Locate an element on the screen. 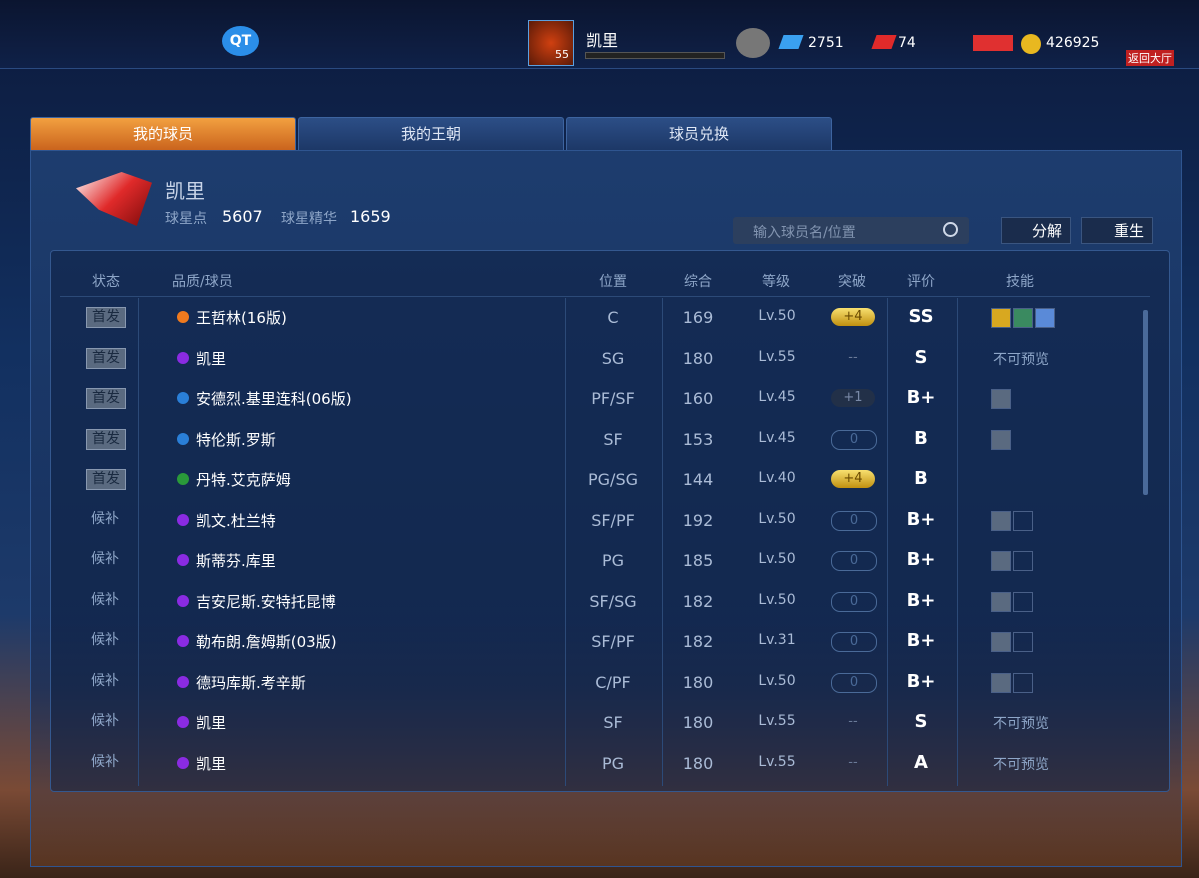 This screenshot has height=878, width=1199. overall: 180 is located at coordinates (698, 763).